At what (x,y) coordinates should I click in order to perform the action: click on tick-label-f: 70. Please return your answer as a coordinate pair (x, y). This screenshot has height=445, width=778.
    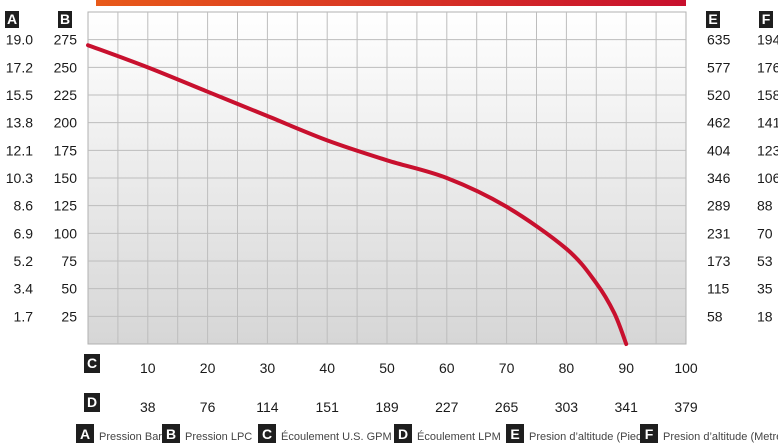
    Looking at the image, I should click on (765, 233).